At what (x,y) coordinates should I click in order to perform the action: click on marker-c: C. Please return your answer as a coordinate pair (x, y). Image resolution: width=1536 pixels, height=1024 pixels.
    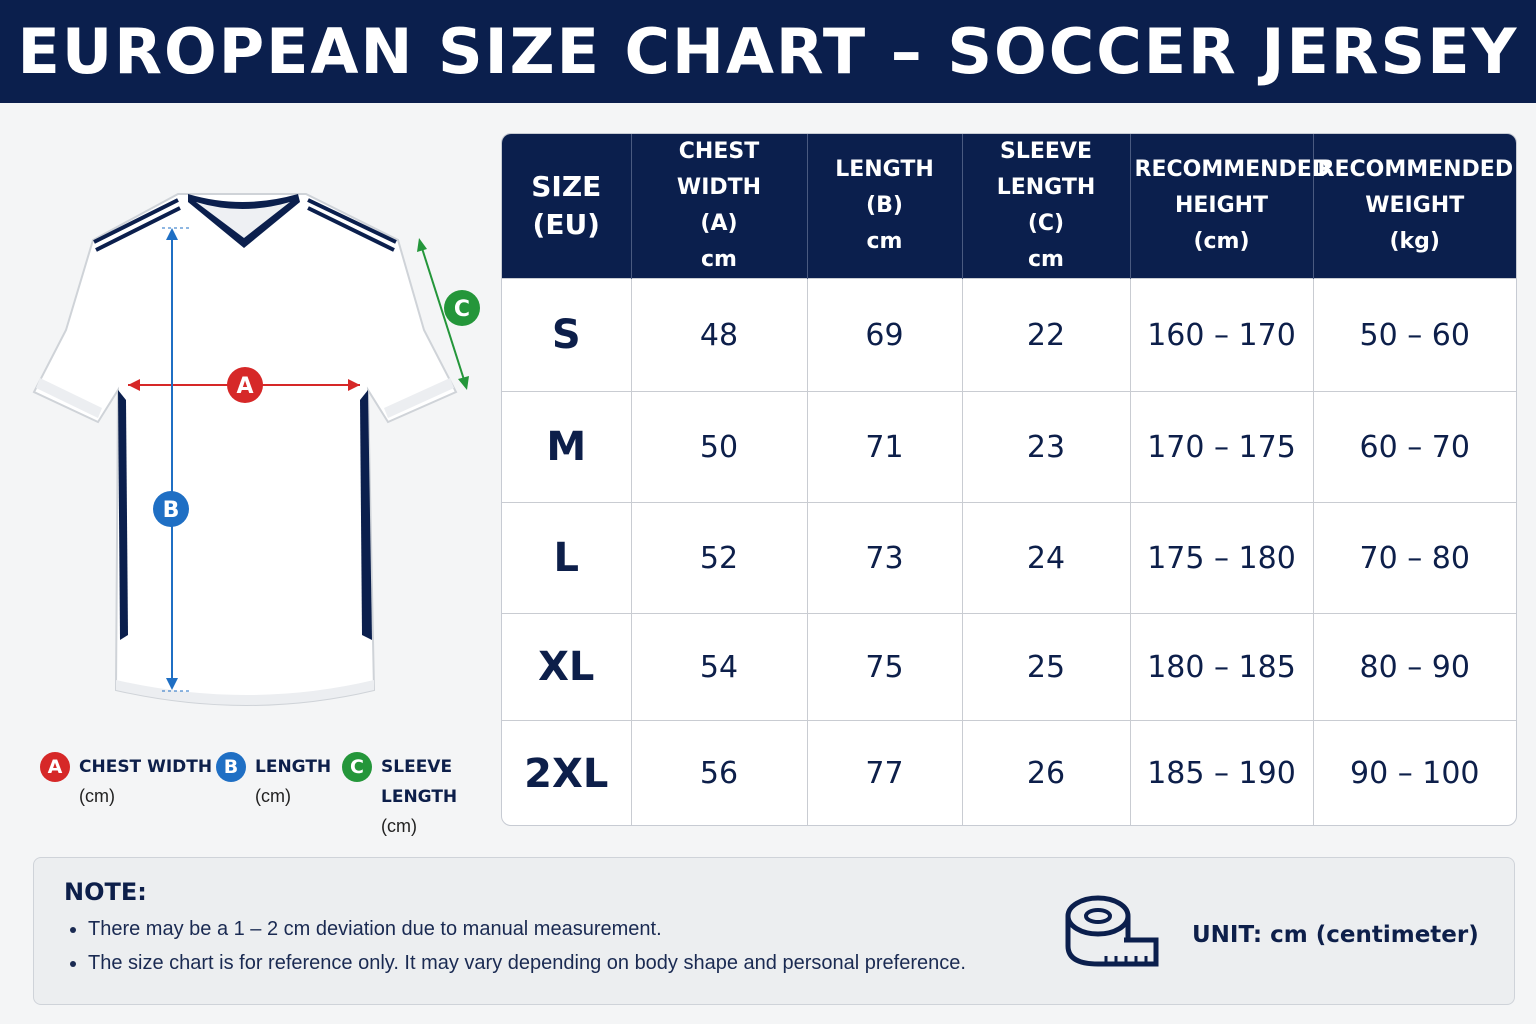
    Looking at the image, I should click on (462, 309).